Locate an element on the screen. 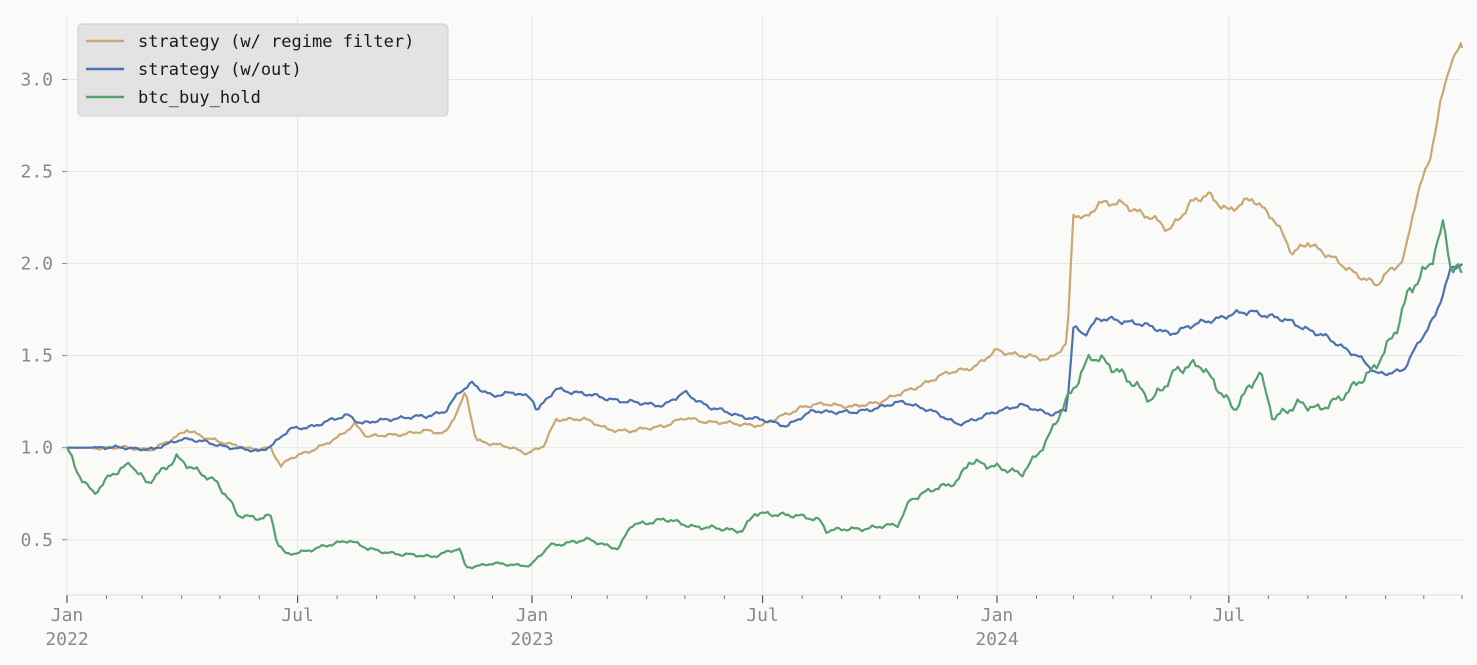  y-tick-label: 1.0 is located at coordinates (36, 448).